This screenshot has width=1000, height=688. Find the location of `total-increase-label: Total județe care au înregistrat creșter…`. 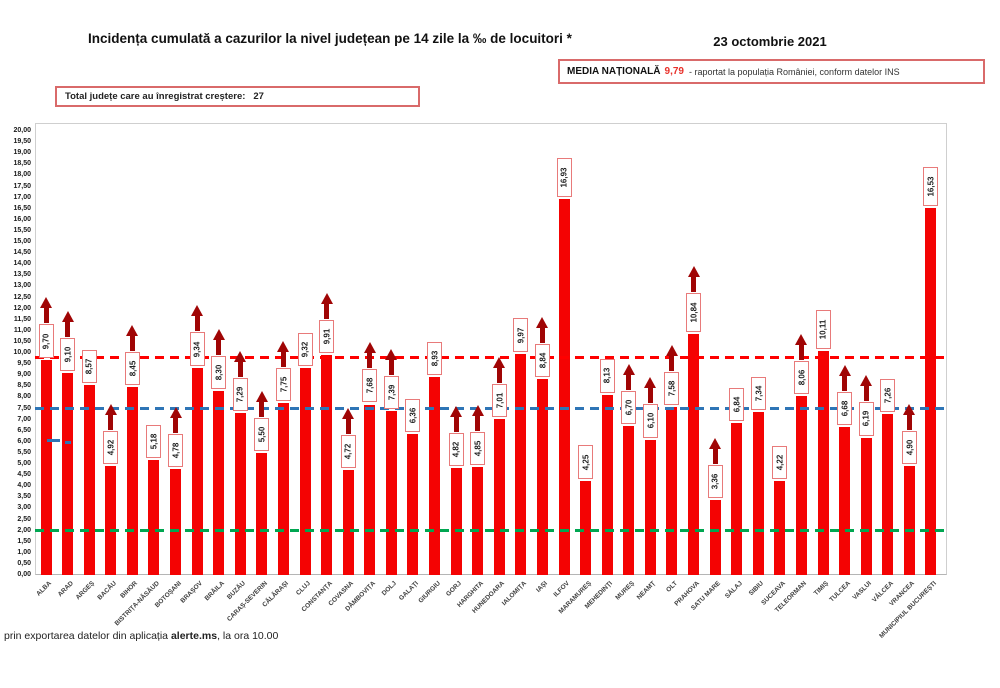

total-increase-label: Total județe care au înregistrat creșter… is located at coordinates (155, 96).